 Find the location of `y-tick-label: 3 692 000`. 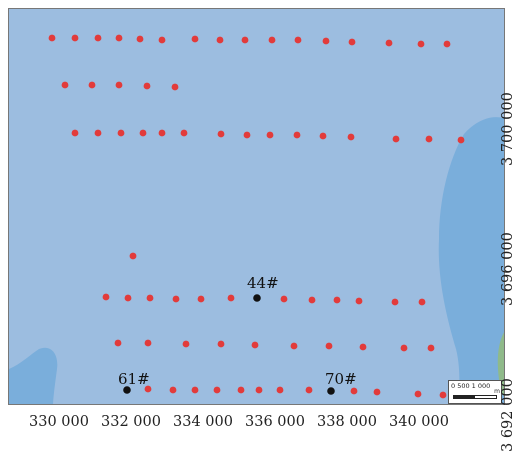

y-tick-label: 3 692 000 is located at coordinates (508, 415).